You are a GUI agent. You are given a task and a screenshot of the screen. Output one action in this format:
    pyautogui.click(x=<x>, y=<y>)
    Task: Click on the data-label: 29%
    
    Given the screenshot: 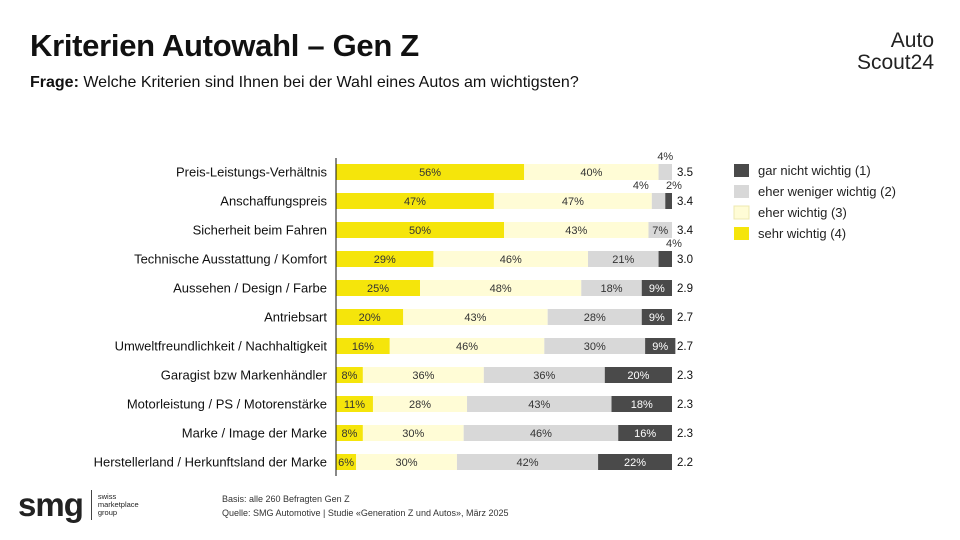 What is the action you would take?
    pyautogui.click(x=385, y=260)
    